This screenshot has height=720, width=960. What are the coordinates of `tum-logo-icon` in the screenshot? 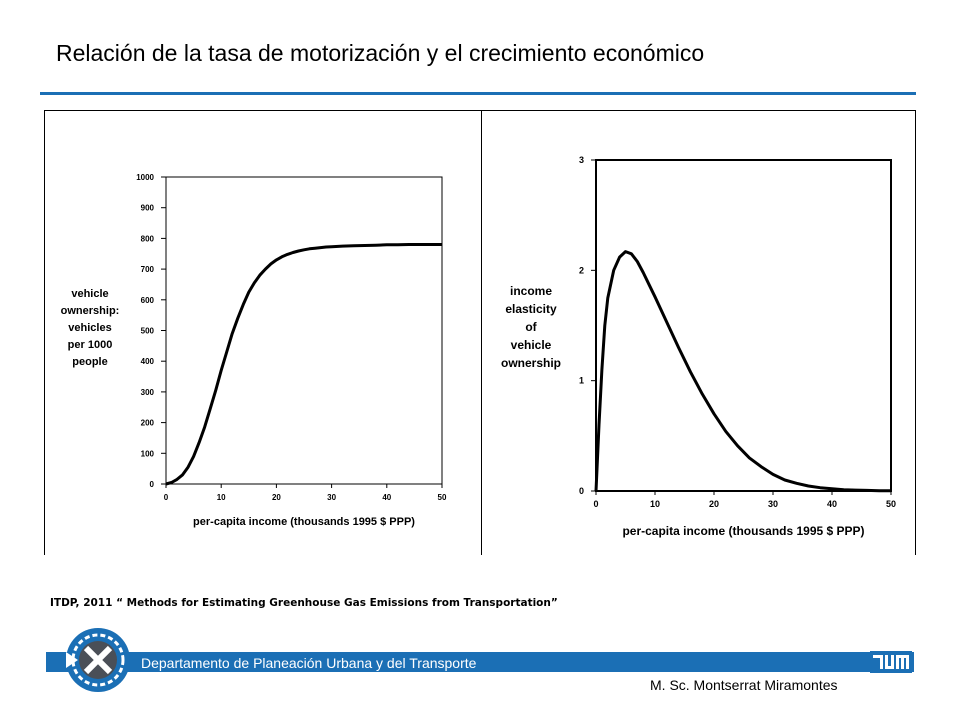 It's located at (891, 662).